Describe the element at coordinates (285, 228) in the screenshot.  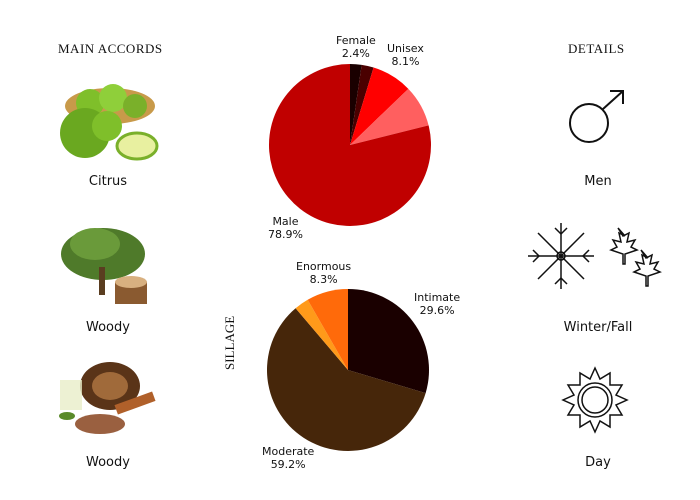
I see `label-male: Male 78.9%` at that location.